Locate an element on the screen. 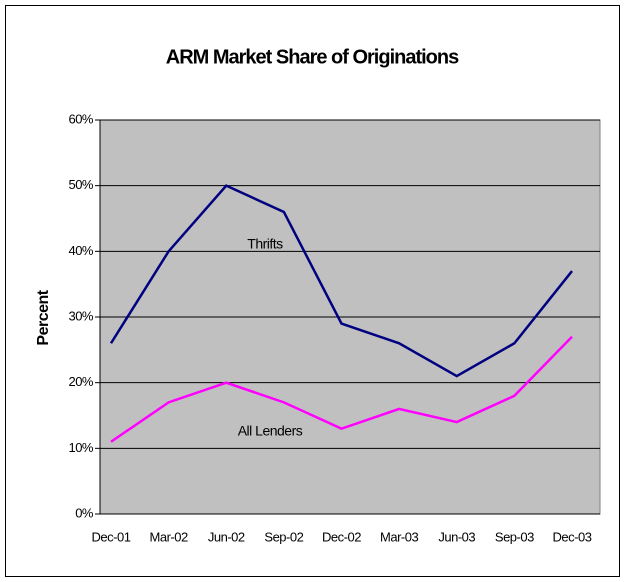  chart-title: ARM Market Share of Originations is located at coordinates (312, 57).